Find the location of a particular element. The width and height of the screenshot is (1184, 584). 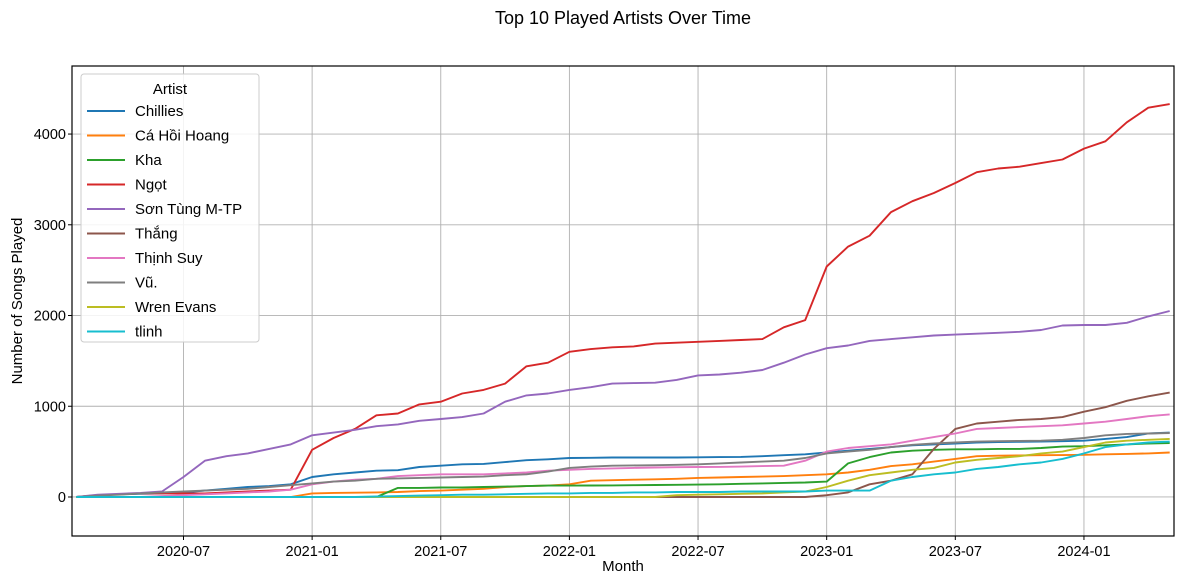

y-tick-label: 0 is located at coordinates (62, 498).